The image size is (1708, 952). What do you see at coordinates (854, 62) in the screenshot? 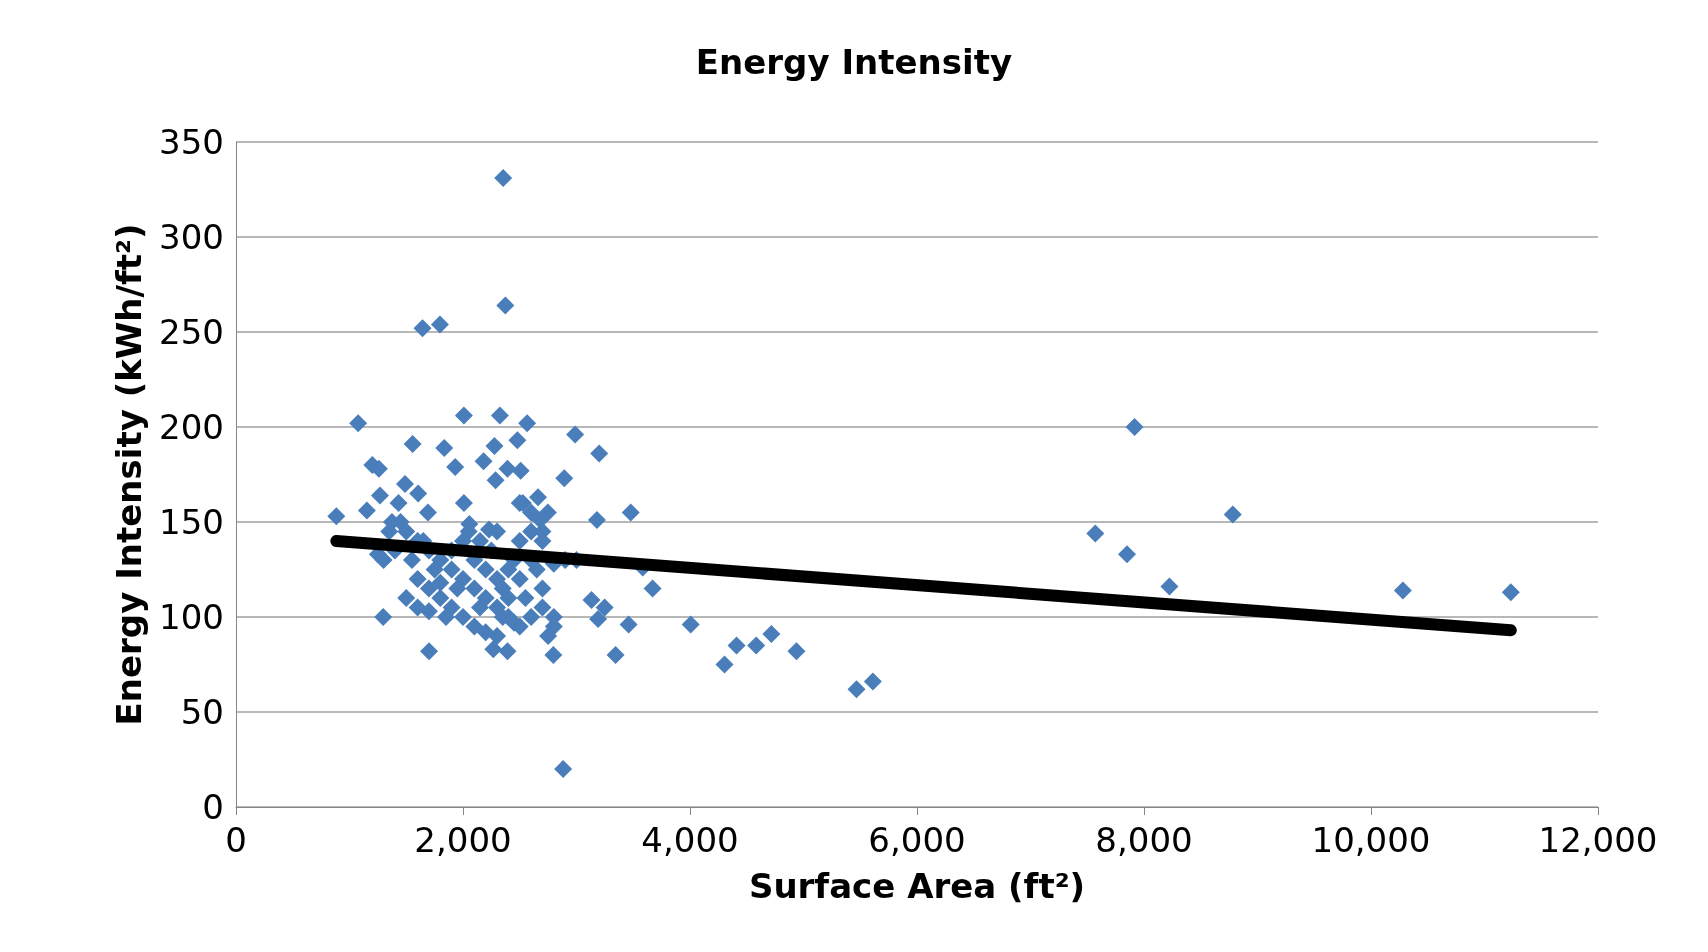
I see `chart-title: Energy Intensity` at bounding box center [854, 62].